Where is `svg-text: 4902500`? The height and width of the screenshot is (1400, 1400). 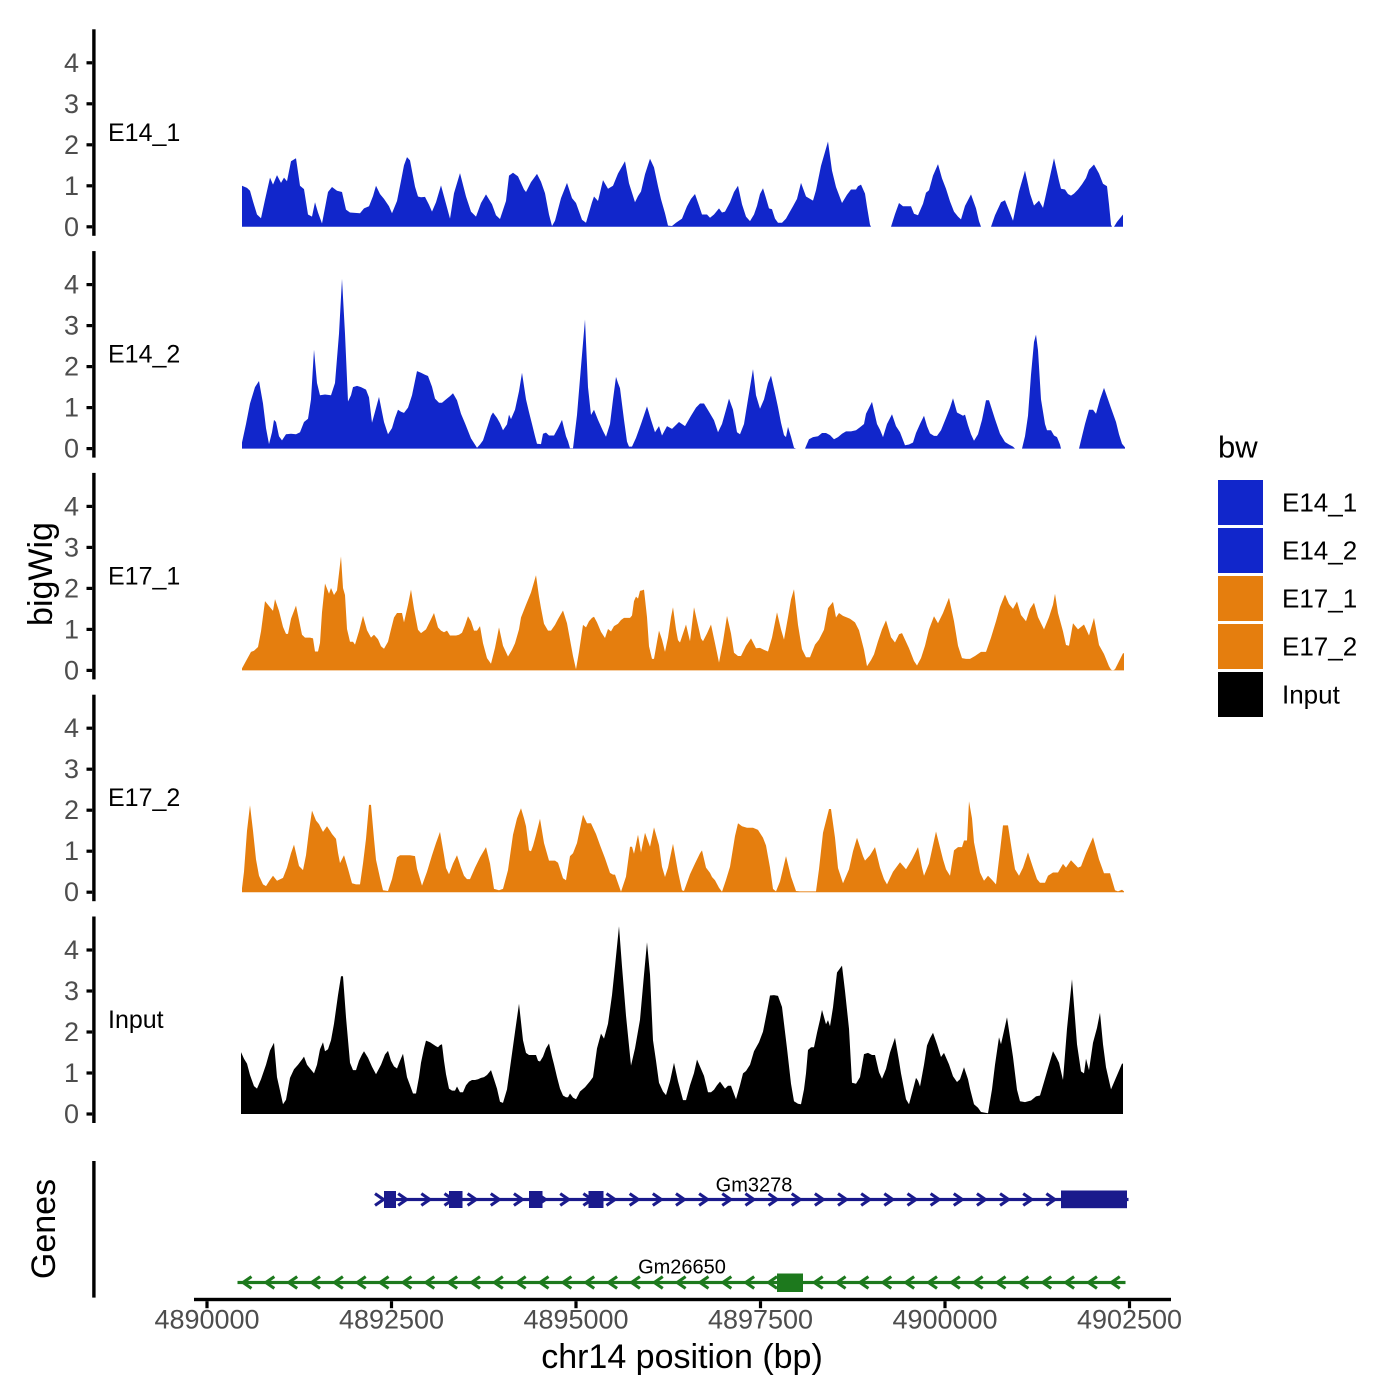 svg-text: 4902500 is located at coordinates (1129, 1319).